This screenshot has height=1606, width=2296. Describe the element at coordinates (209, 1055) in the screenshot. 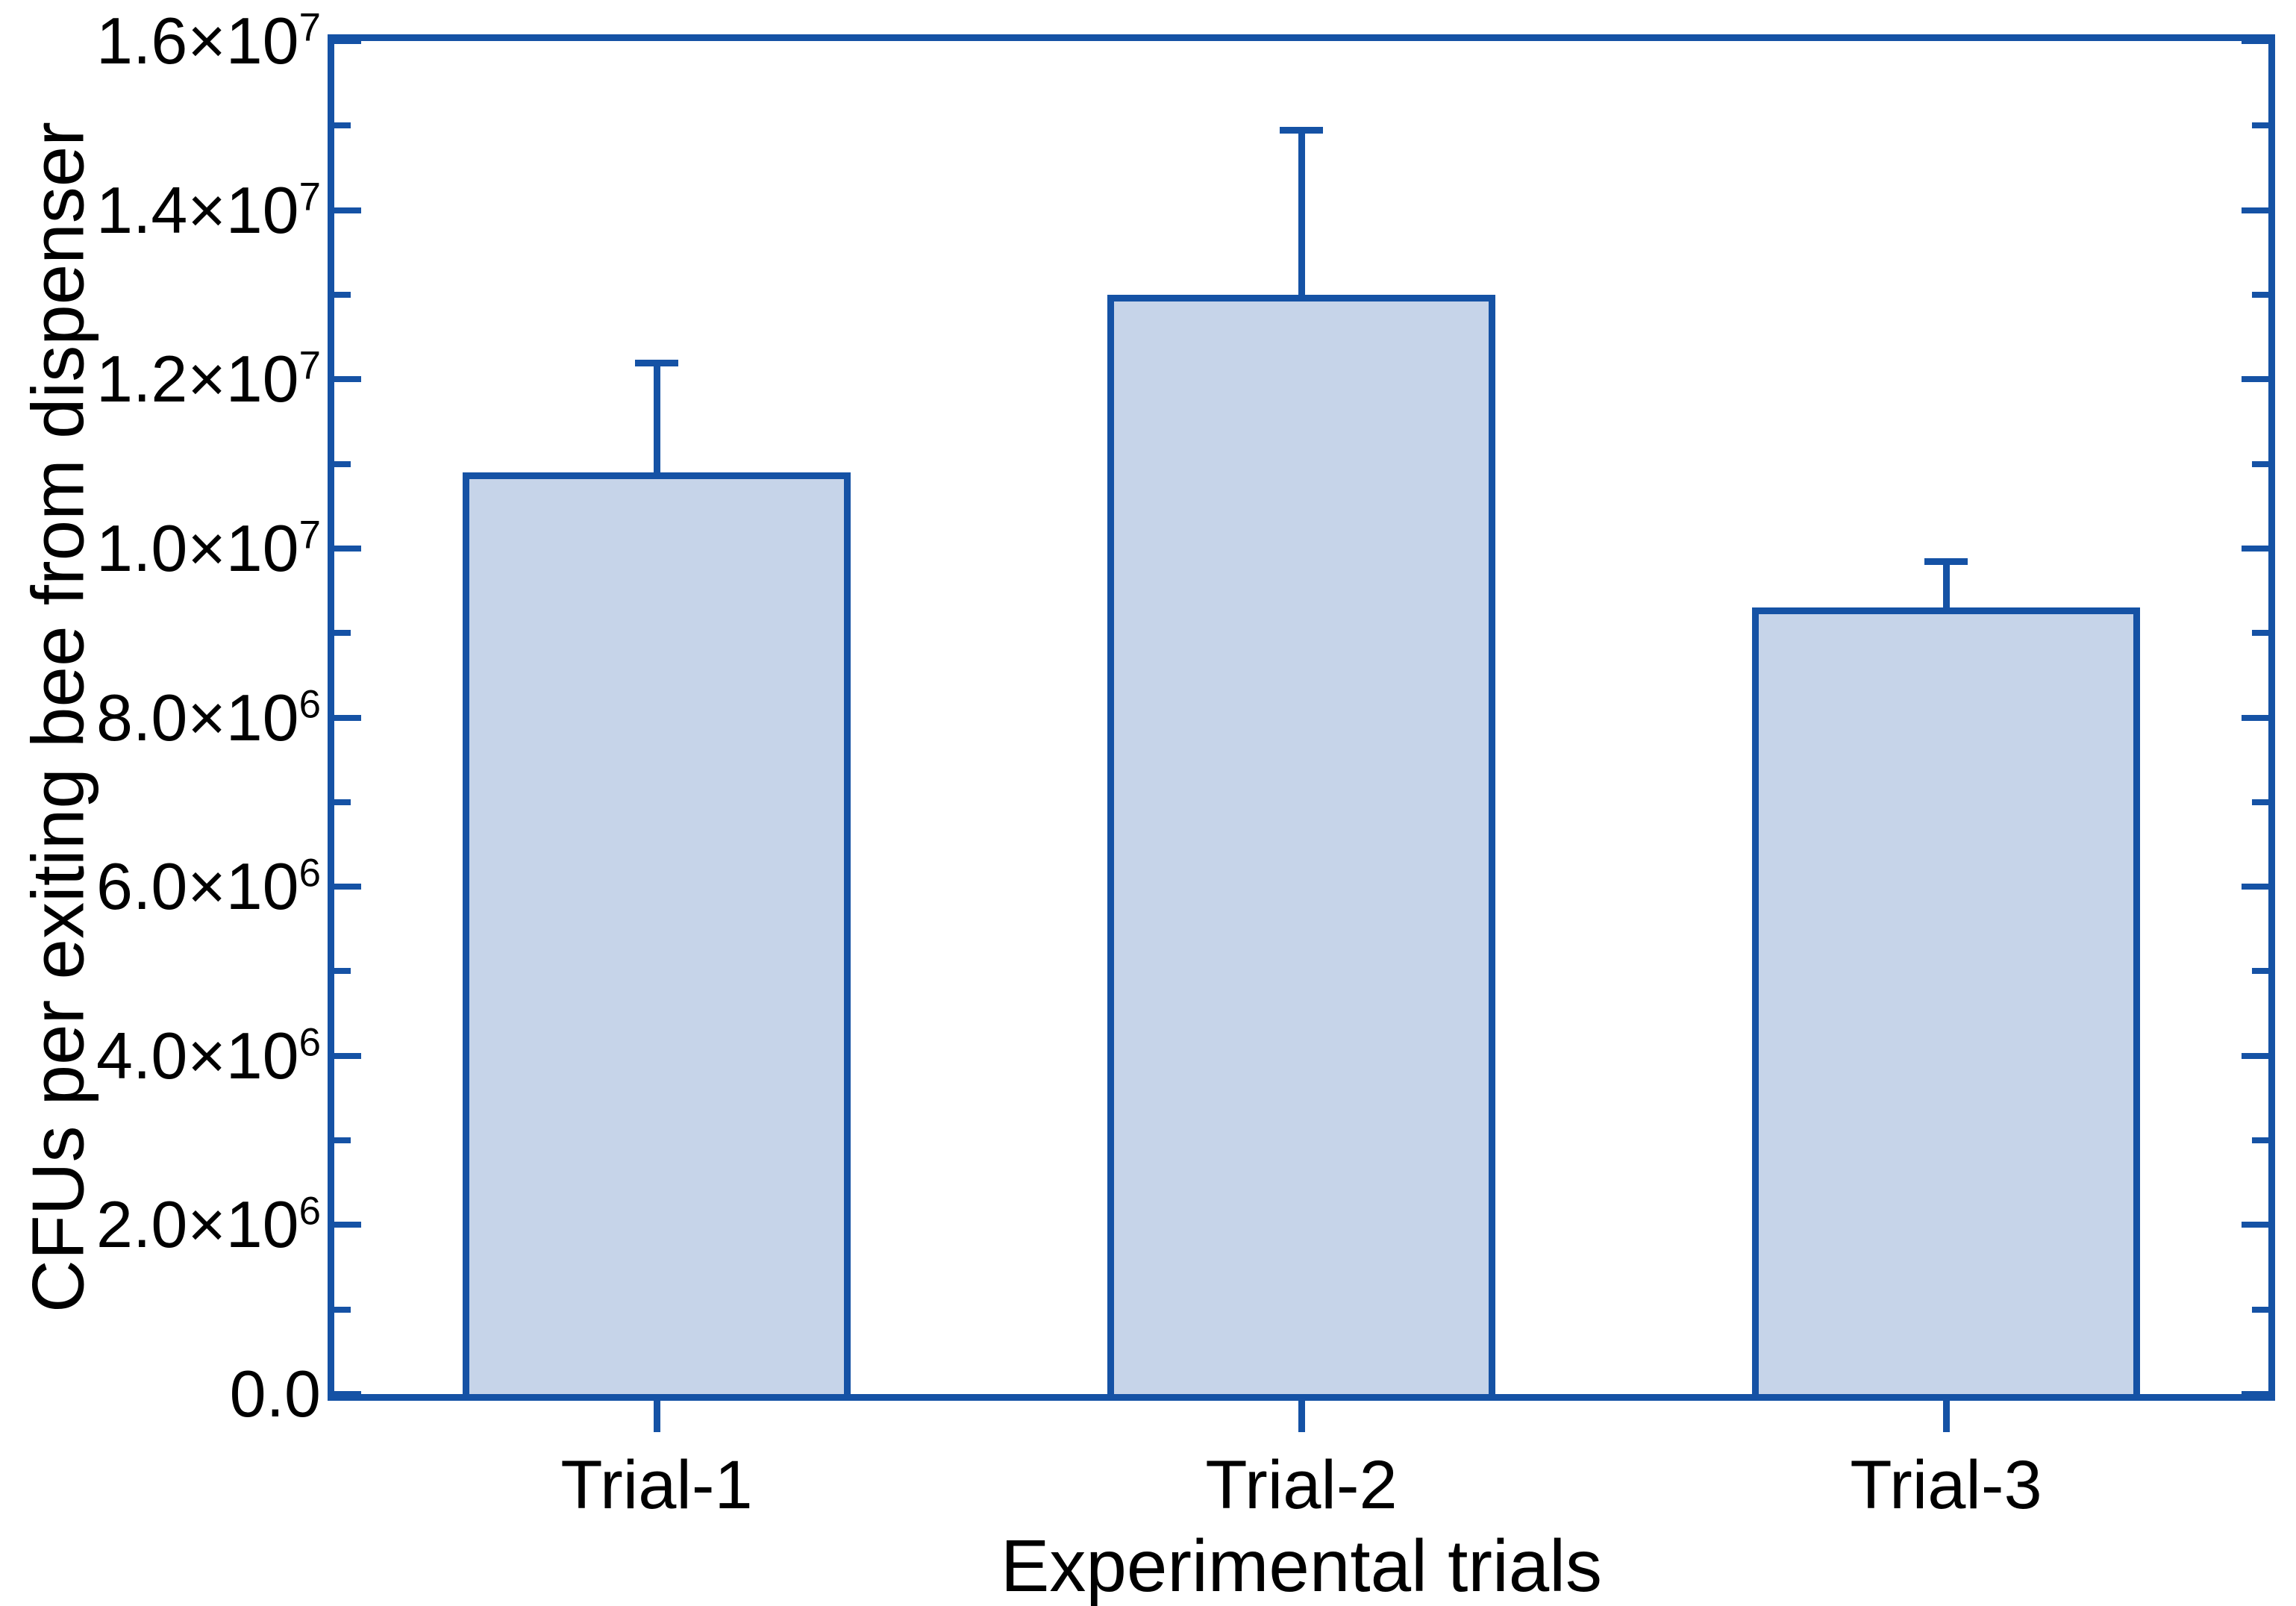

I see `y-tick-label: 4.0×106` at that location.